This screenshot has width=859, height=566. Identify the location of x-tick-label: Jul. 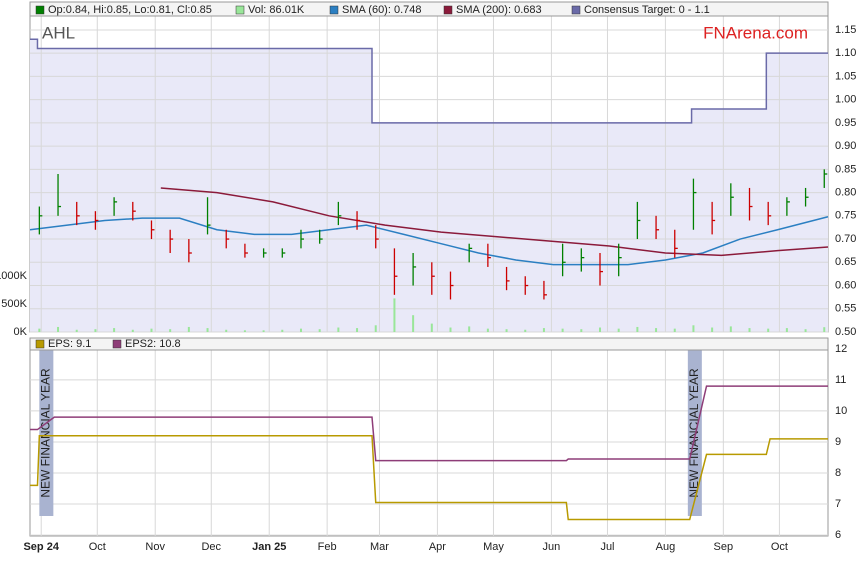
(607, 547).